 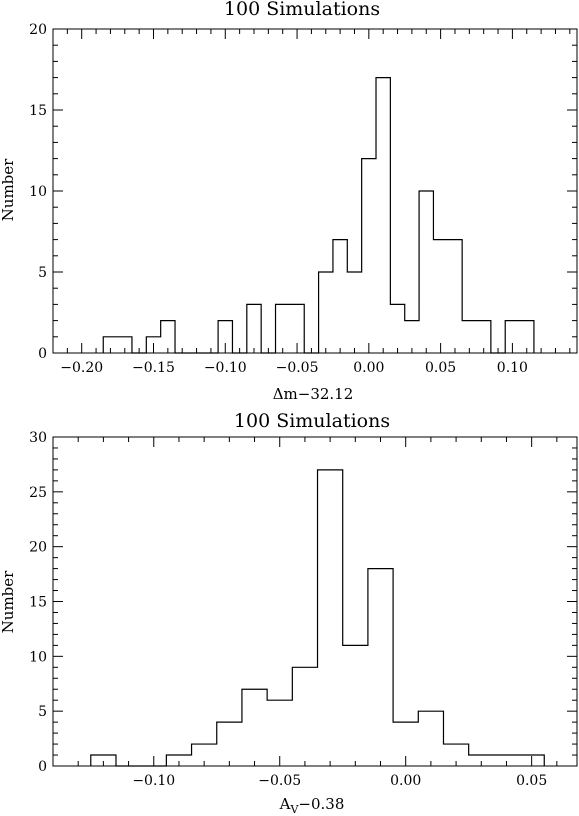 I want to click on chart-title-bottom: 100 Simulations, so click(x=312, y=421).